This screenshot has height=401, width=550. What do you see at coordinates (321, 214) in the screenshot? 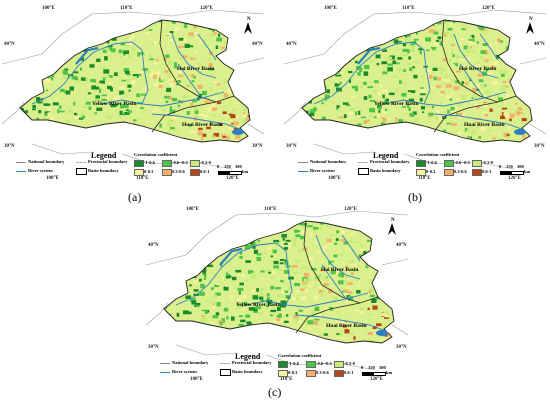
I see `boundary-line` at bounding box center [321, 214].